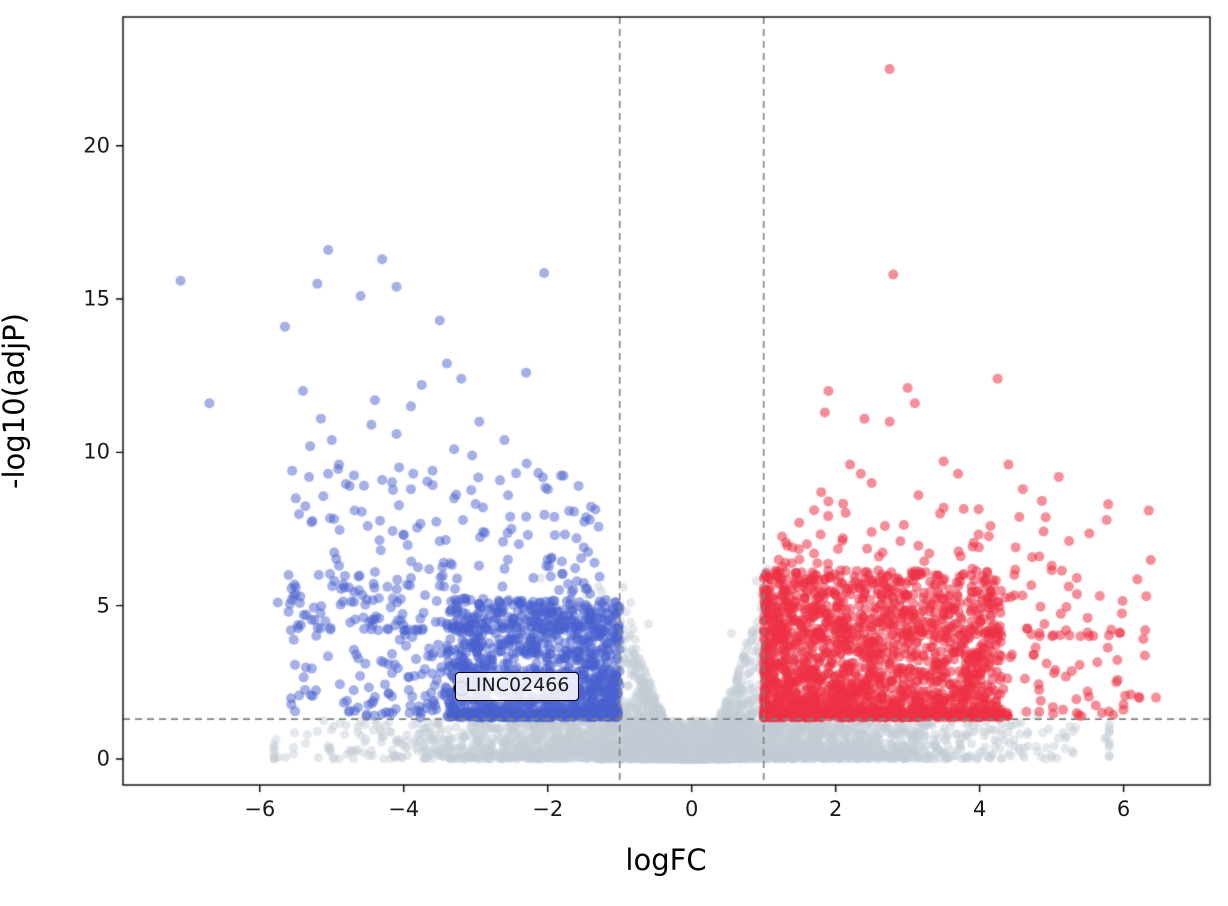 This screenshot has width=1228, height=906. What do you see at coordinates (979, 809) in the screenshot?
I see `x-tick-label: 4` at bounding box center [979, 809].